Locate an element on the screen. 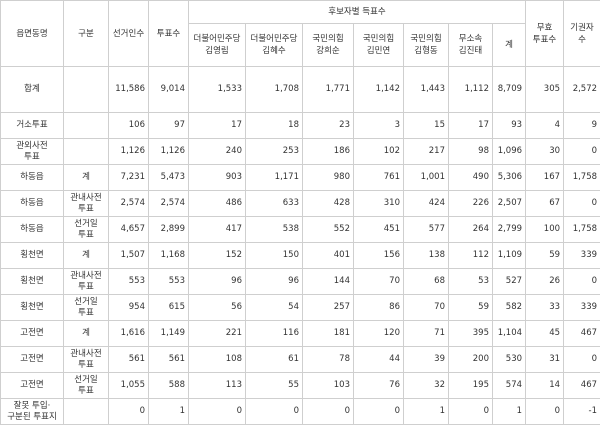  table-cell: 1,708 is located at coordinates (274, 89).